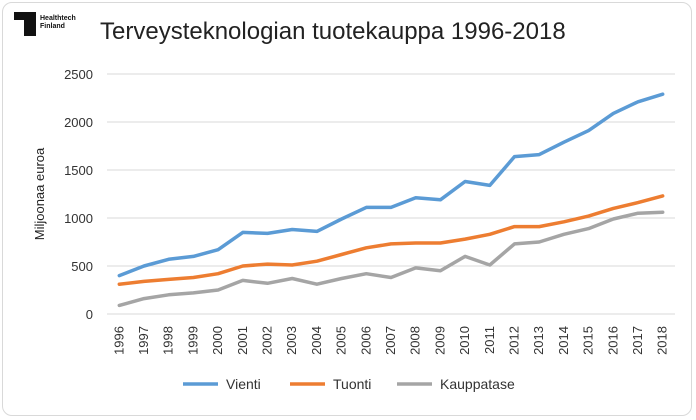 This screenshot has width=696, height=420. What do you see at coordinates (333, 31) in the screenshot?
I see `chart-title: Terveysteknologian tuotekauppa 1996-2018` at bounding box center [333, 31].